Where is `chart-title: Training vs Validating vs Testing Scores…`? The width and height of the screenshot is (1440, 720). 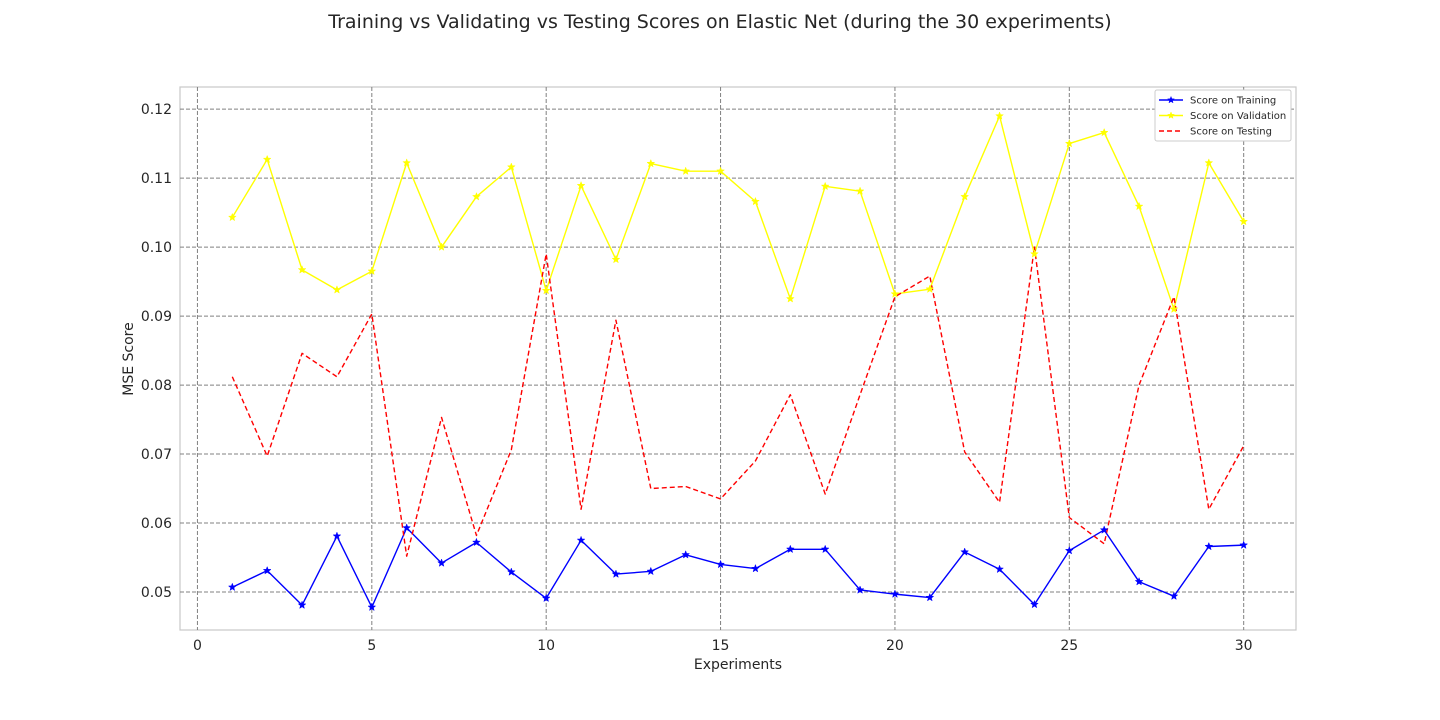 chart-title: Training vs Validating vs Testing Scores… is located at coordinates (719, 22).